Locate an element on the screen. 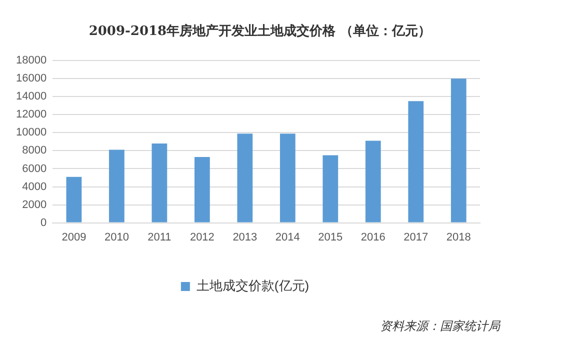  y-tick-label: 12000 is located at coordinates (31, 114).